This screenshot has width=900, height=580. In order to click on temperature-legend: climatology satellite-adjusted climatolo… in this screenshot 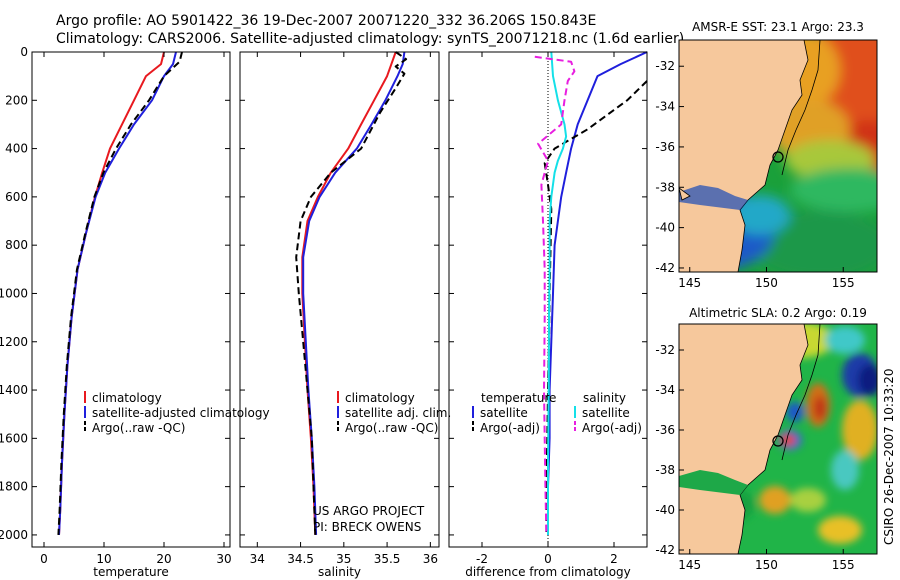, I will do `click(177, 413)`.